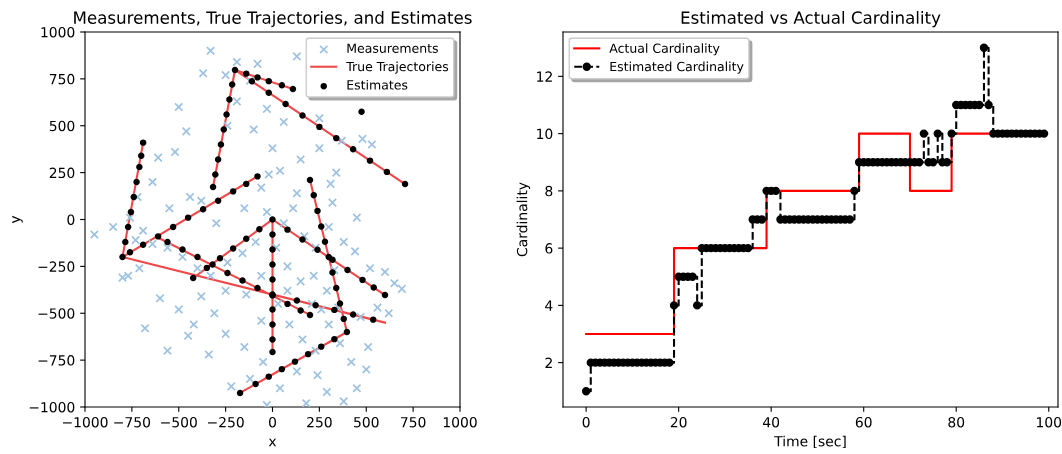 The image size is (1062, 454). What do you see at coordinates (460, 422) in the screenshot?
I see `x-tick-label: 1000` at bounding box center [460, 422].